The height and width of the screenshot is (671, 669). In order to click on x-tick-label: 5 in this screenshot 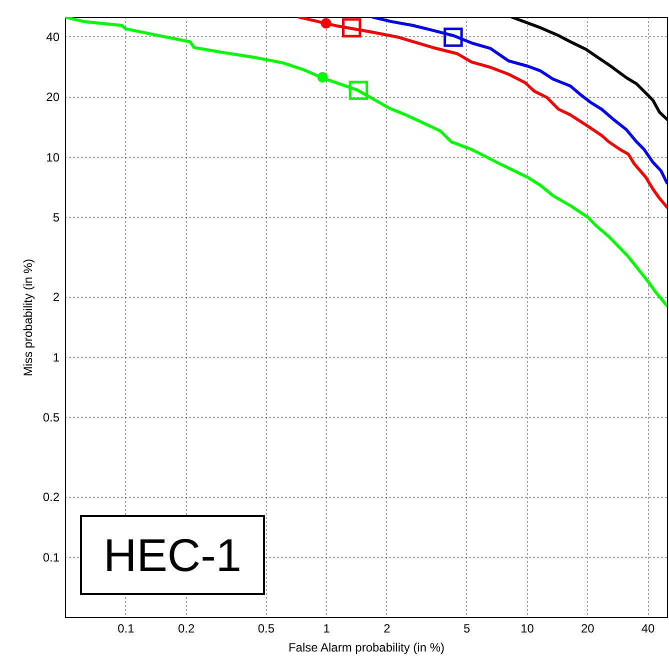, I will do `click(466, 629)`.